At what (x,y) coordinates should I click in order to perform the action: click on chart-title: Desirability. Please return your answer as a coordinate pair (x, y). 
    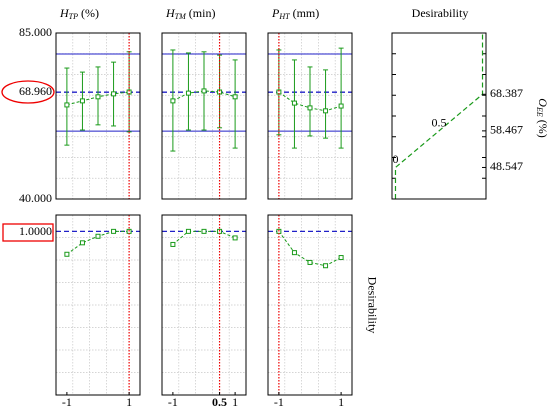
    Looking at the image, I should click on (440, 13).